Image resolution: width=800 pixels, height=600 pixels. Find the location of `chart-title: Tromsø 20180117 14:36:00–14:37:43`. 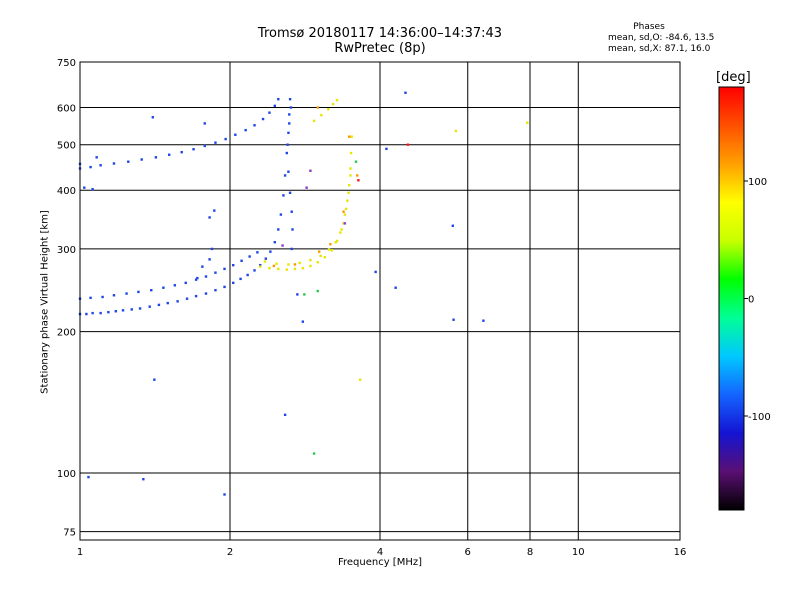

chart-title: Tromsø 20180117 14:36:00–14:37:43 is located at coordinates (380, 33).